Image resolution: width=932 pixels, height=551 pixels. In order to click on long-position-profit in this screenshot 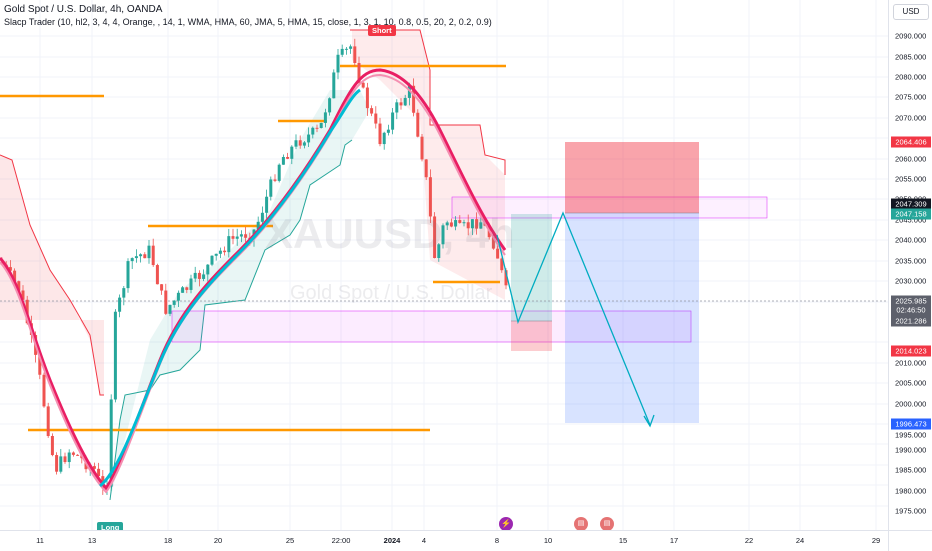, I will do `click(531, 267)`.